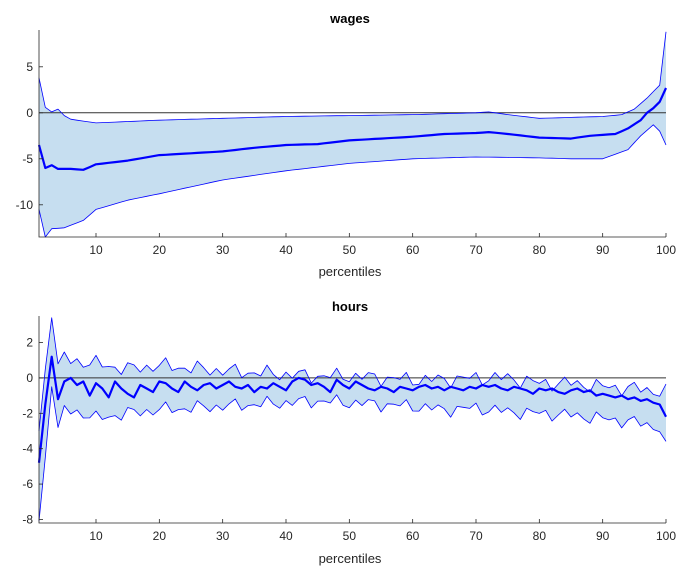 The width and height of the screenshot is (678, 568). Describe the element at coordinates (350, 271) in the screenshot. I see `wages-x-axis-label: percentiles` at that location.